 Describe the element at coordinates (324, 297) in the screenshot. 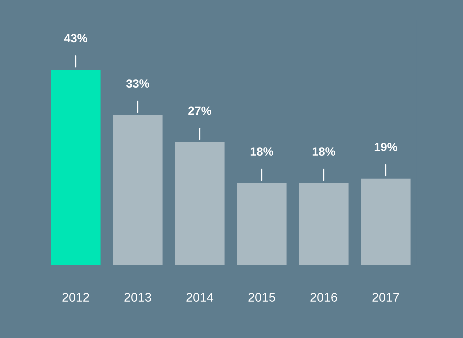

I see `x-tick-label: 2016` at that location.